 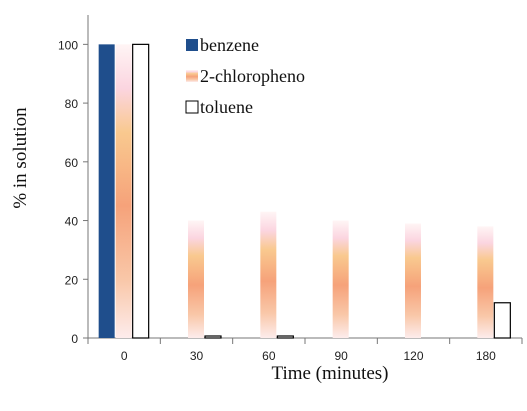 I want to click on x-tick-label: 180, so click(x=486, y=356).